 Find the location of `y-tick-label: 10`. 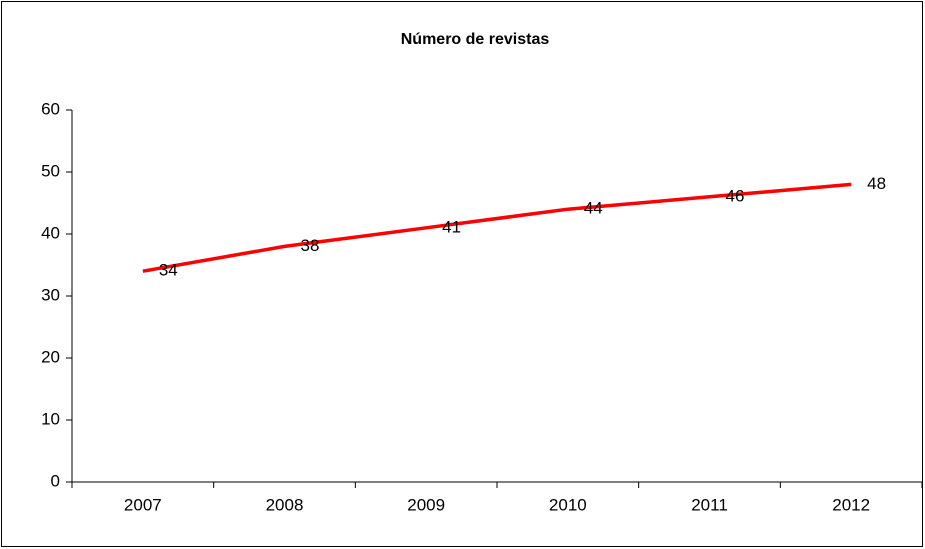

y-tick-label: 10 is located at coordinates (50, 418).